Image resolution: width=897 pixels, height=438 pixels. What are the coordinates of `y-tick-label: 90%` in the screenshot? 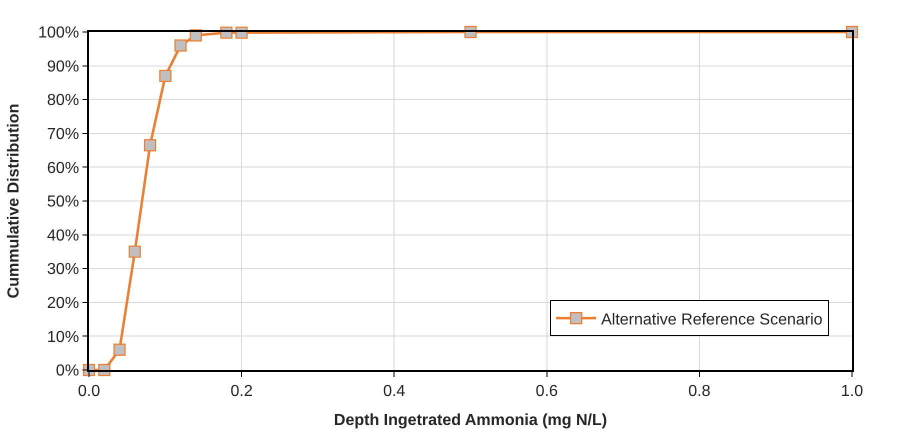 It's located at (63, 67).